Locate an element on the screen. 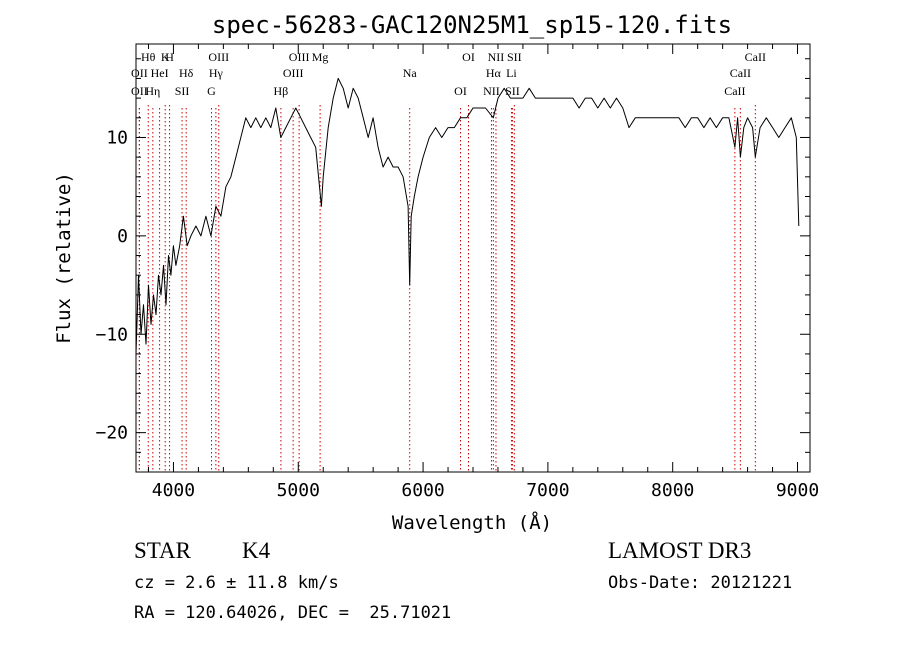 This screenshot has height=649, width=900. line-label: G is located at coordinates (211, 91).